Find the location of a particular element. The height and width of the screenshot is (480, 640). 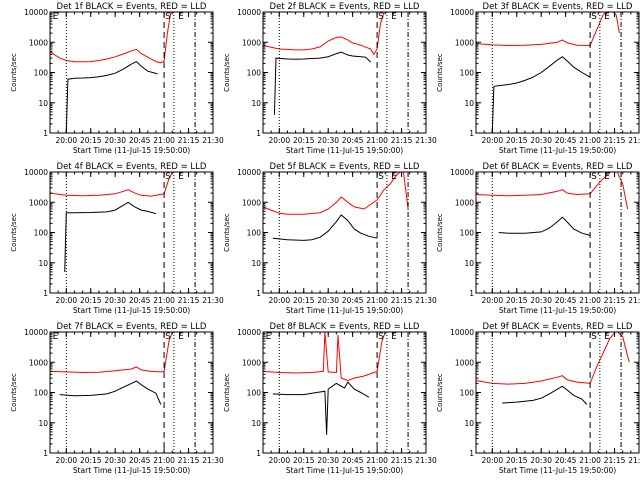

panel-title: Det 5f BLACK = Events, RED = LLD is located at coordinates (345, 167).